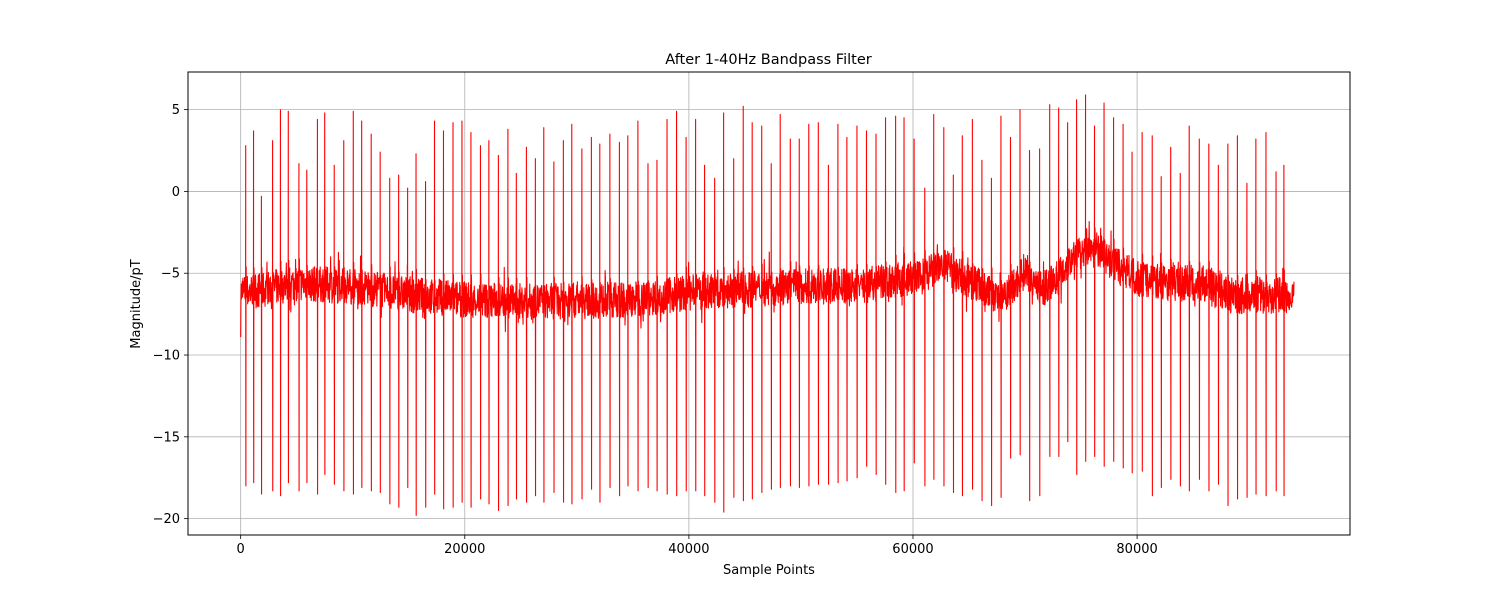 The image size is (1500, 600). Describe the element at coordinates (166, 519) in the screenshot. I see `y-tick-label: −20` at that location.